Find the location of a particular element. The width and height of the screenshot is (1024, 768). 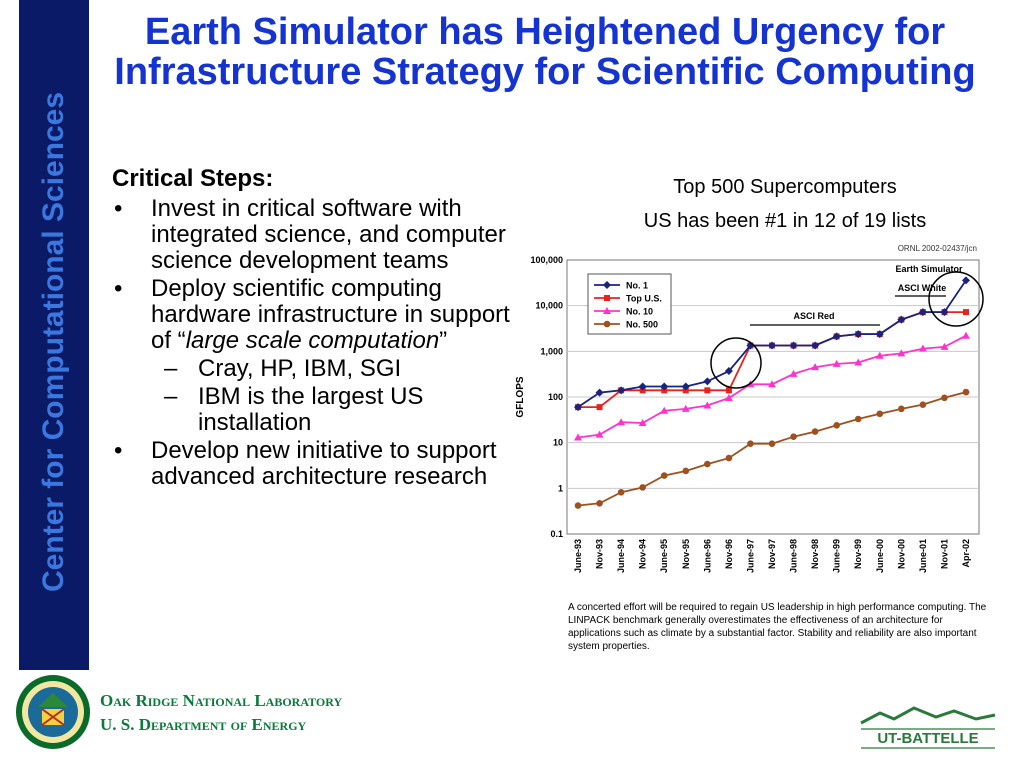

sub-text: IBM is the largest US installation is located at coordinates (311, 409).